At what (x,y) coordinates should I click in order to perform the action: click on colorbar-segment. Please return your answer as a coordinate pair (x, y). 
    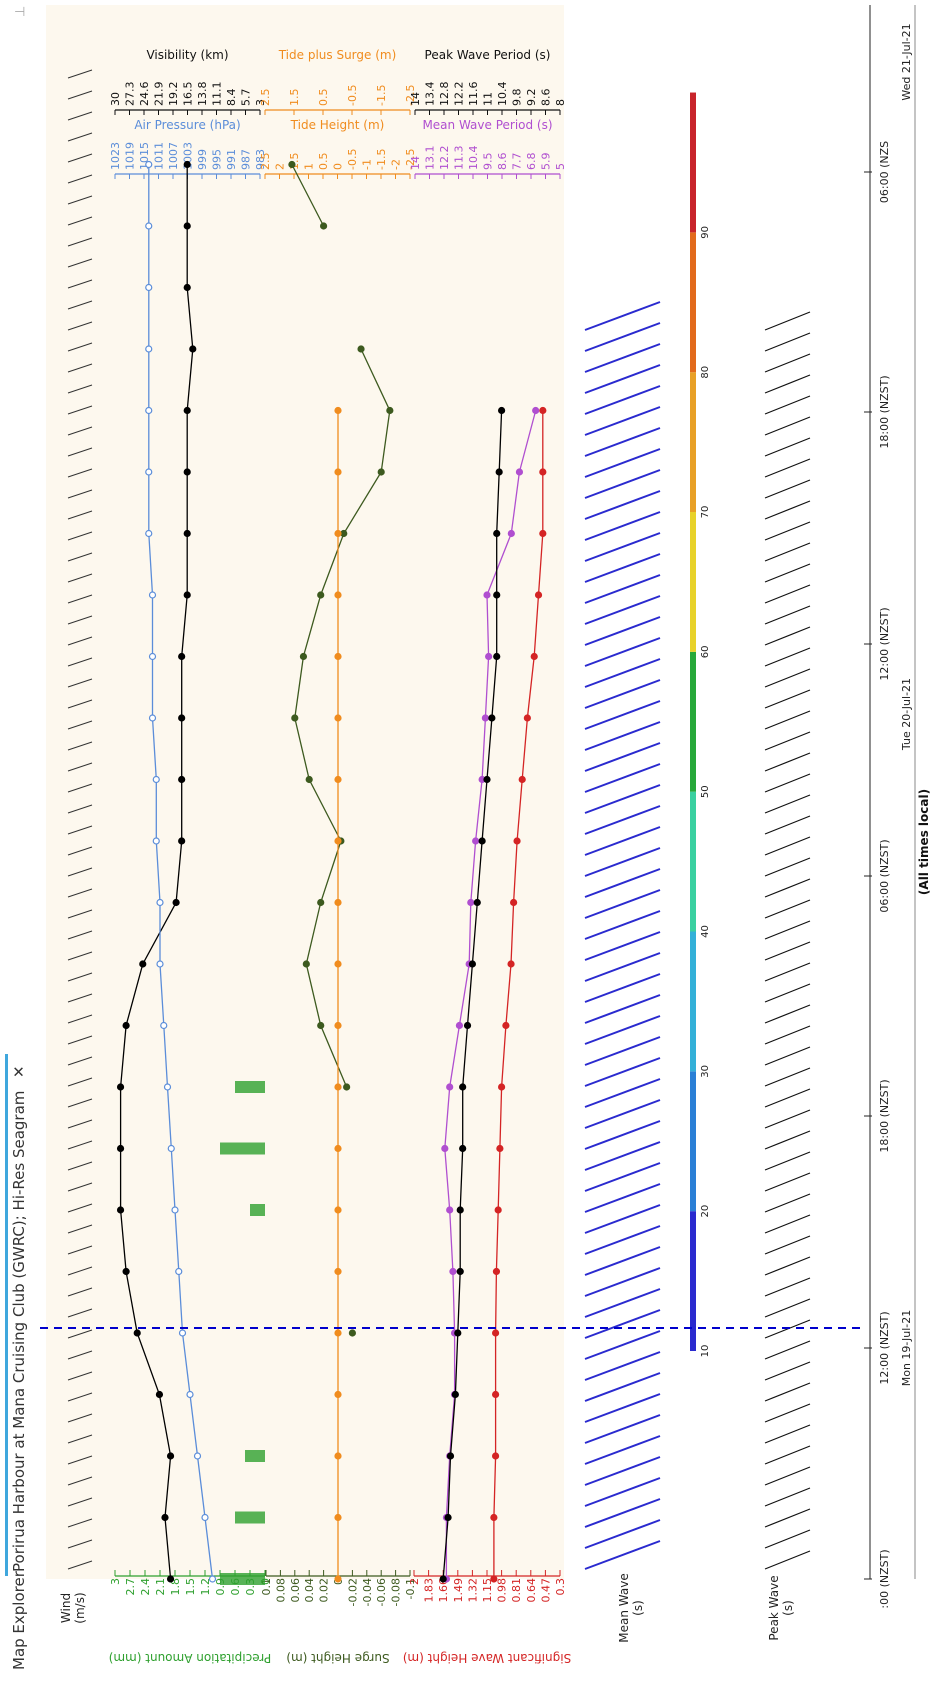
    Looking at the image, I should click on (693, 721).